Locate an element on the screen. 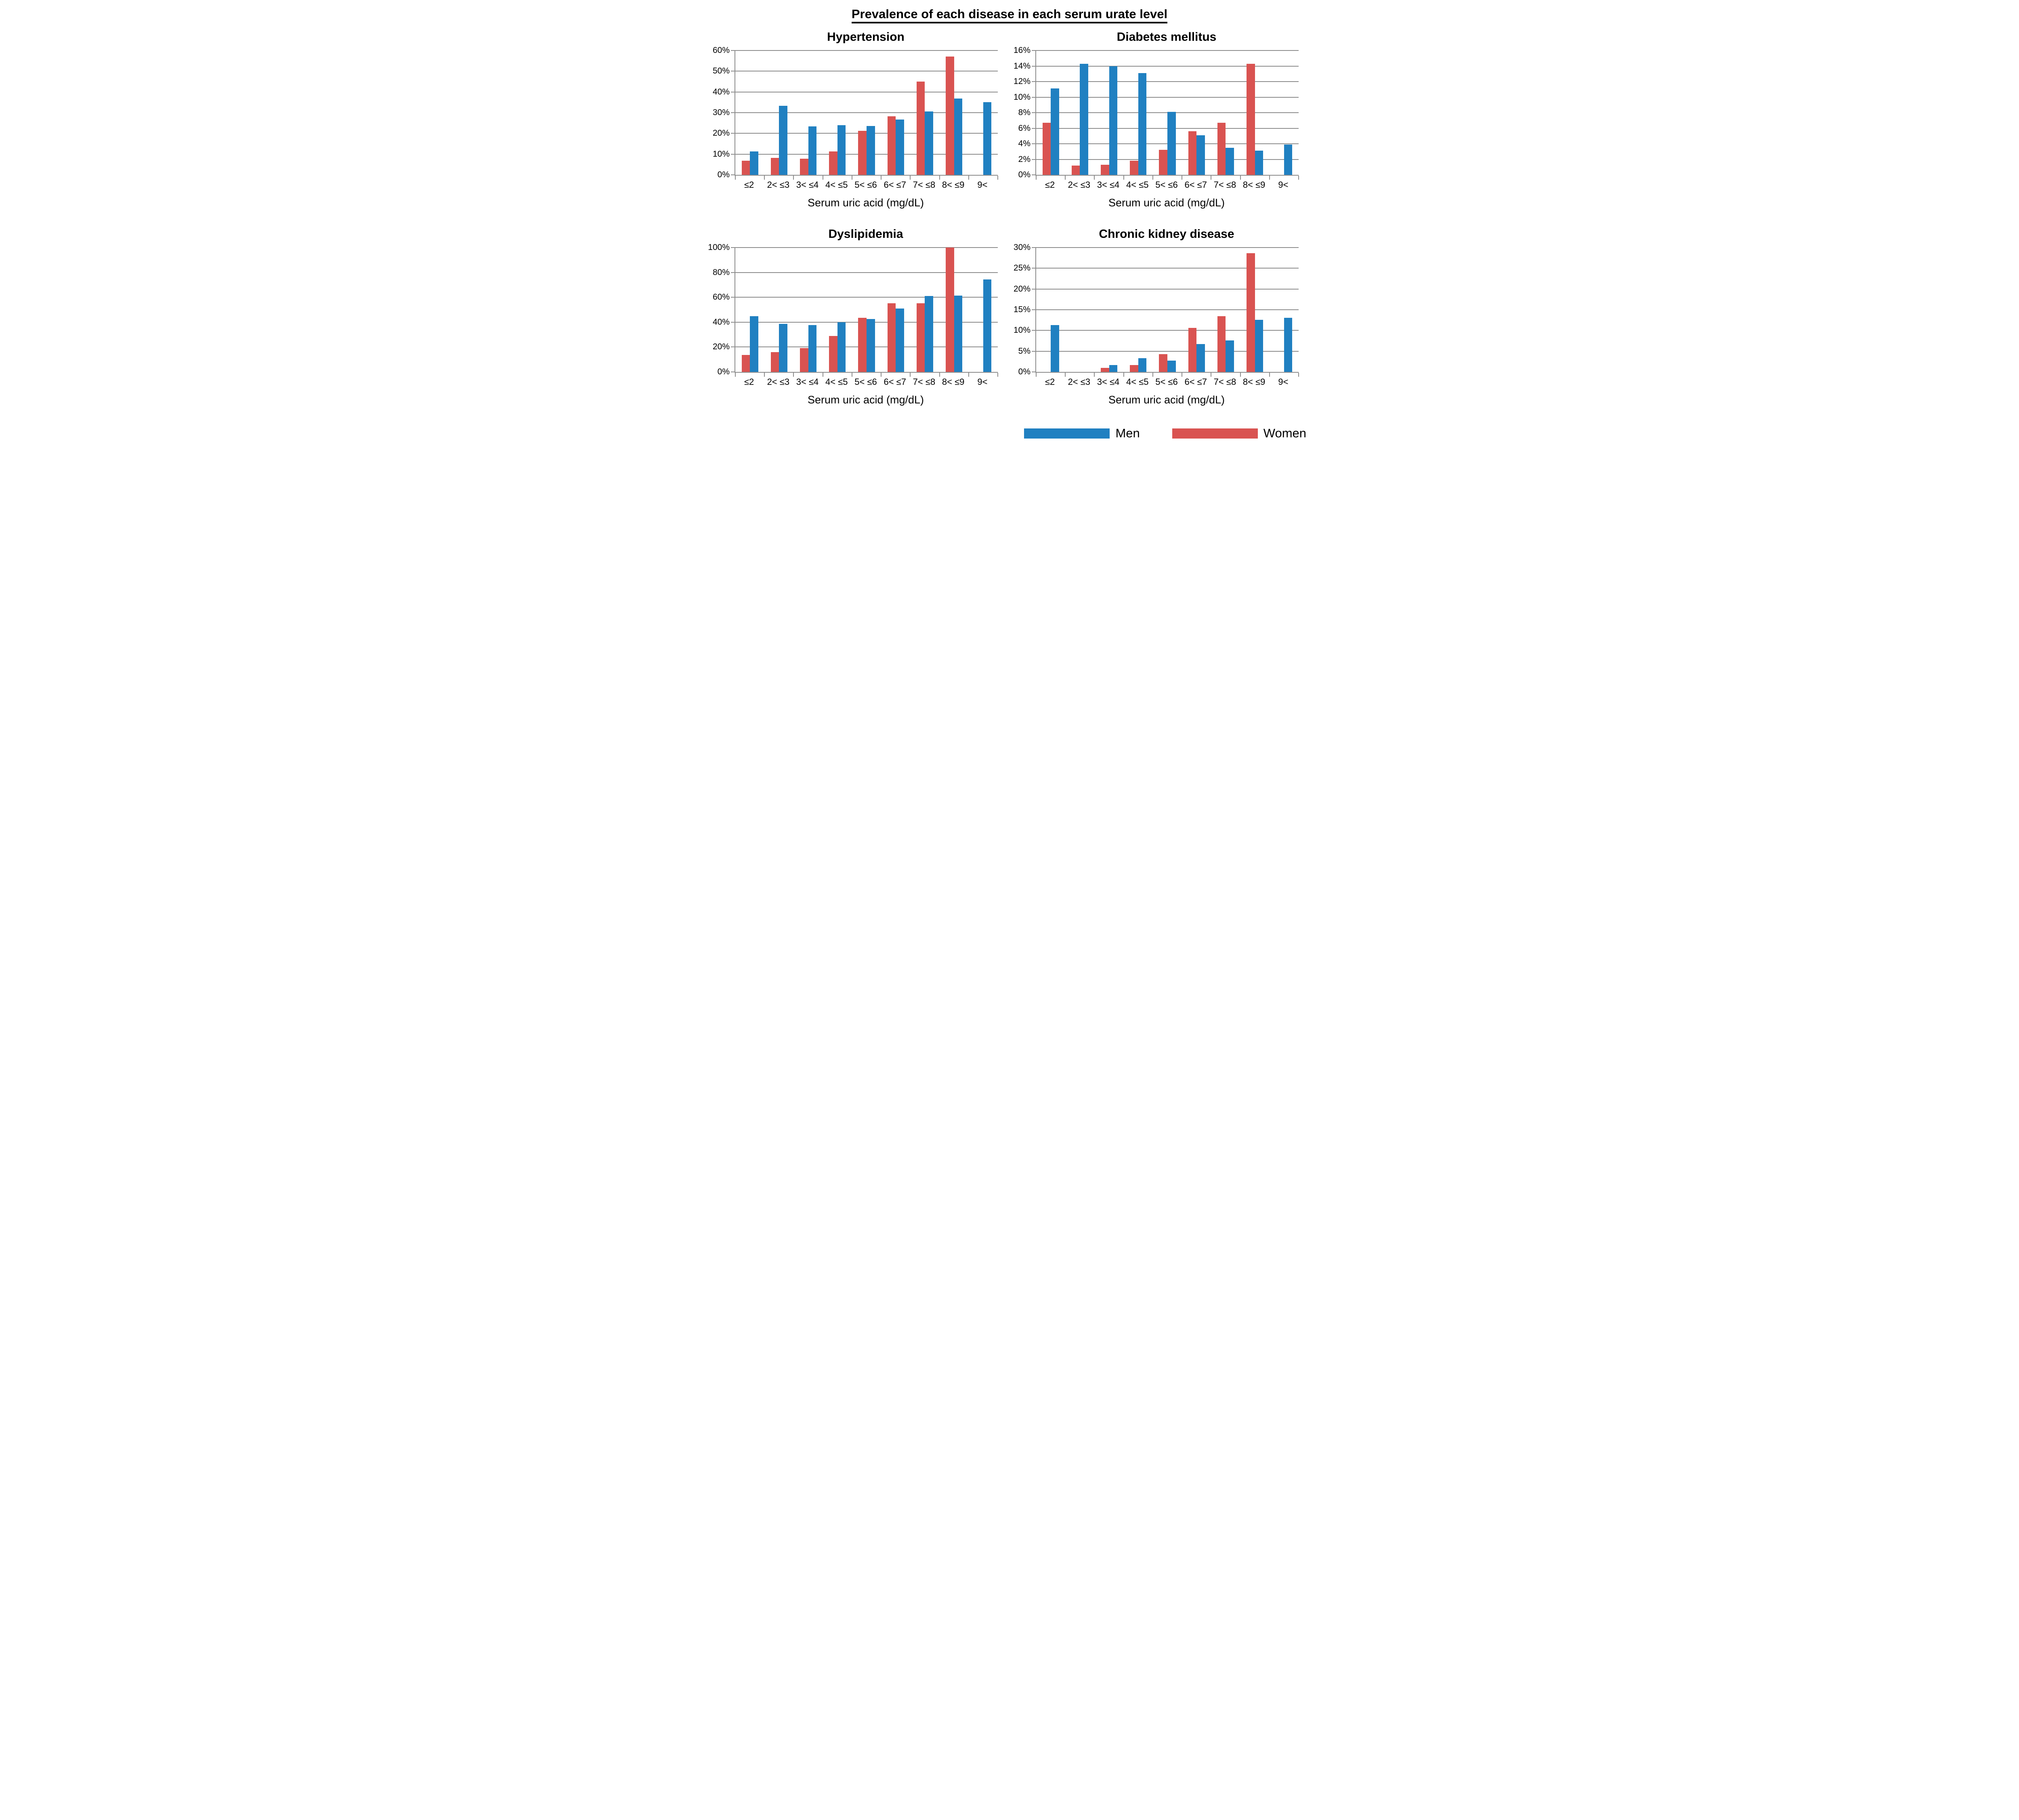  legend-women-label: Women is located at coordinates (1284, 433).